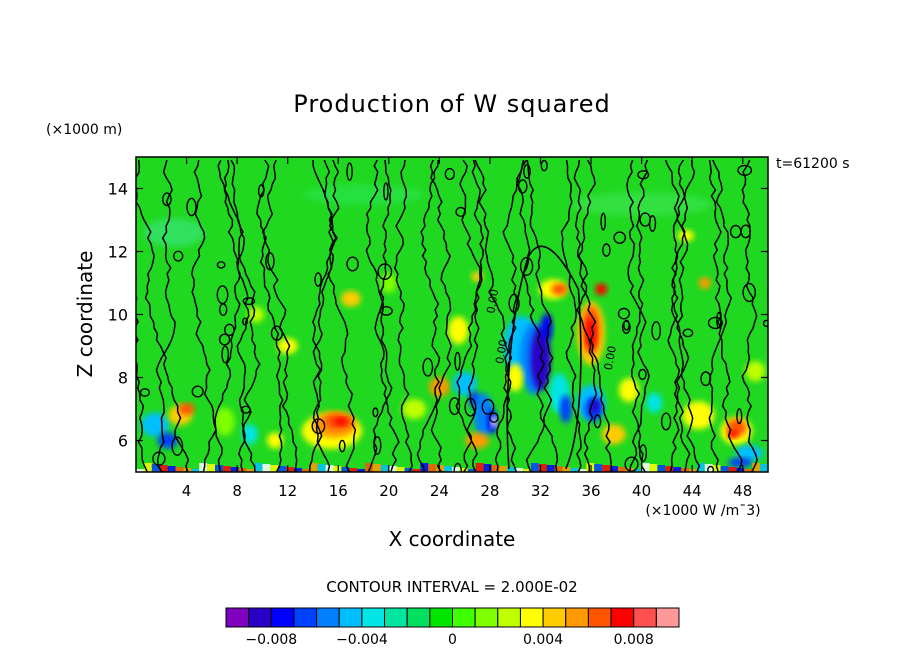  What do you see at coordinates (634, 640) in the screenshot?
I see `colorbar-tick-label: 0.008` at bounding box center [634, 640].